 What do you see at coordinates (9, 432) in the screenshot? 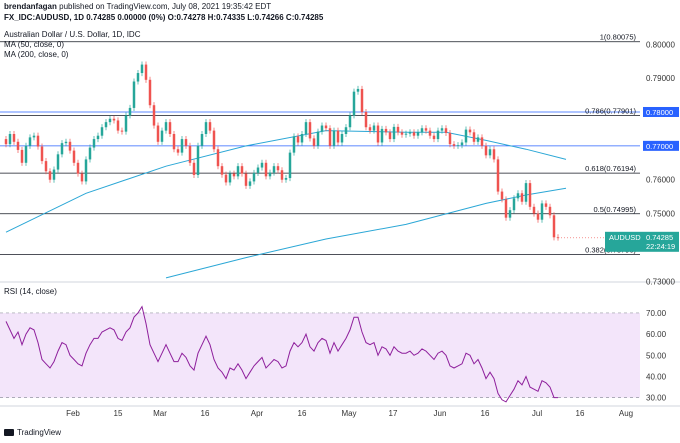
I see `tradingview-logo-icon` at bounding box center [9, 432].